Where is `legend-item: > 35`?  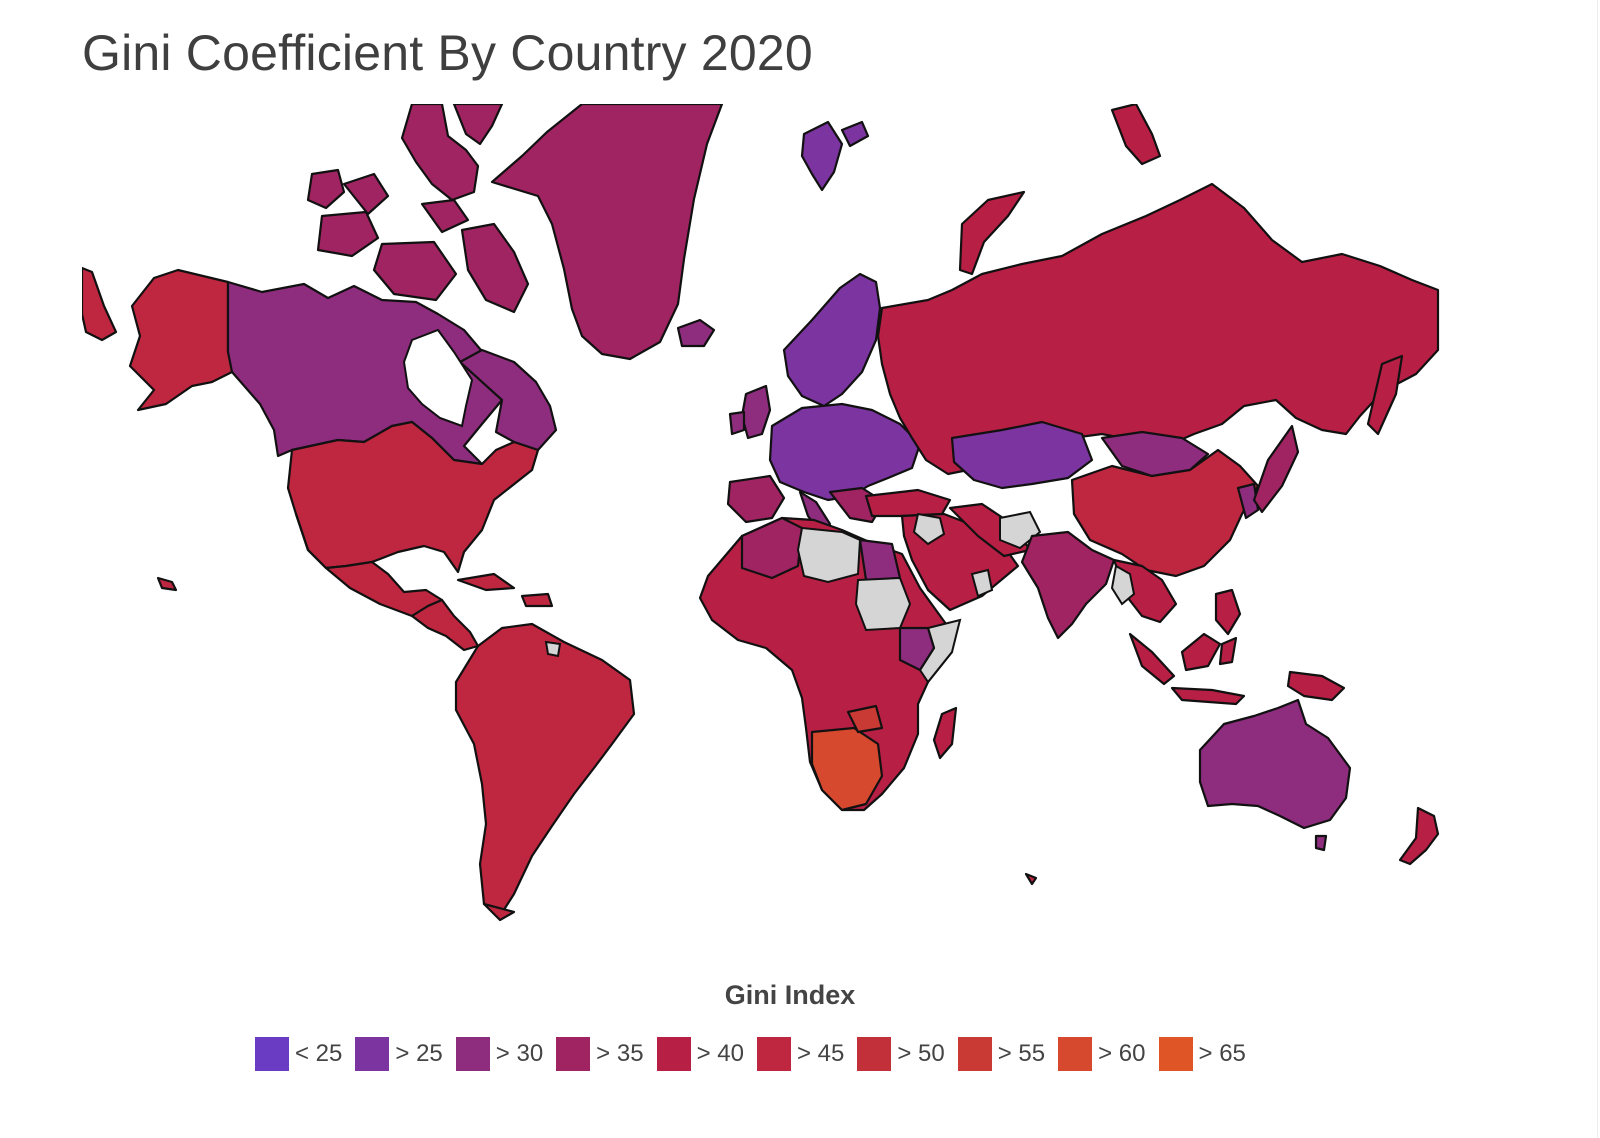 legend-item: > 35 is located at coordinates (600, 1054).